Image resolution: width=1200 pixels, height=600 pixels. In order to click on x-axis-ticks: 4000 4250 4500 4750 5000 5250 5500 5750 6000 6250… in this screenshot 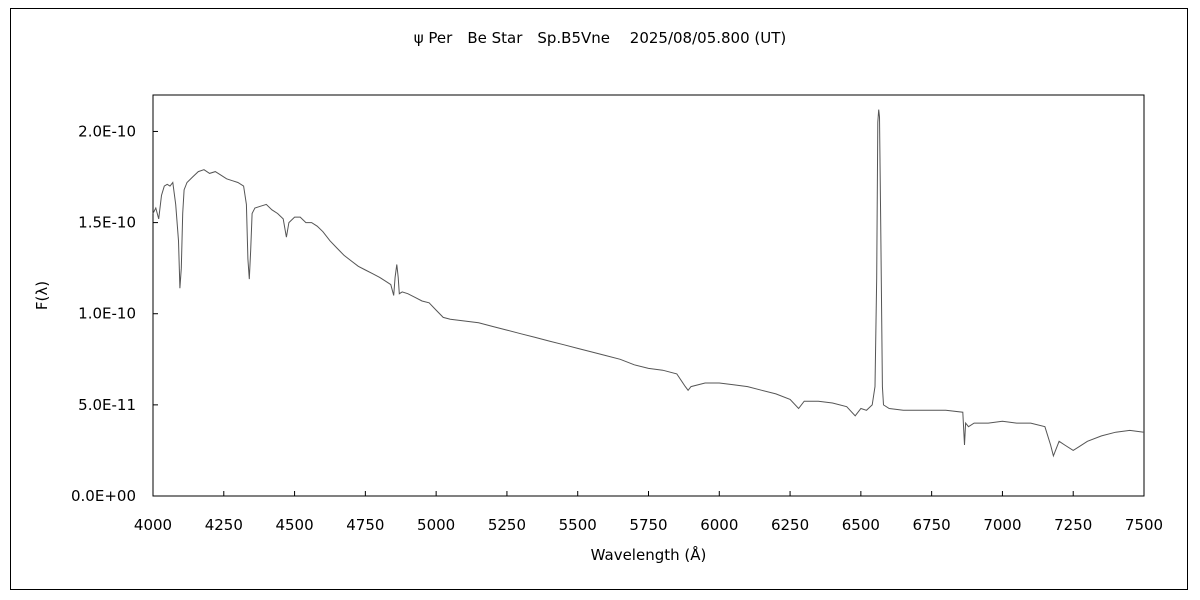, I will do `click(648, 512)`.